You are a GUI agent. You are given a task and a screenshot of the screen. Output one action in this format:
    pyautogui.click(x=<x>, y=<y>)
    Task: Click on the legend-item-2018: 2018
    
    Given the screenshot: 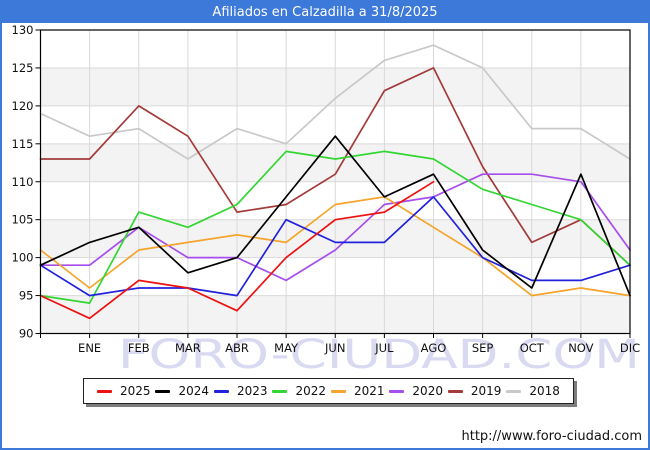 What is the action you would take?
    pyautogui.click(x=533, y=391)
    